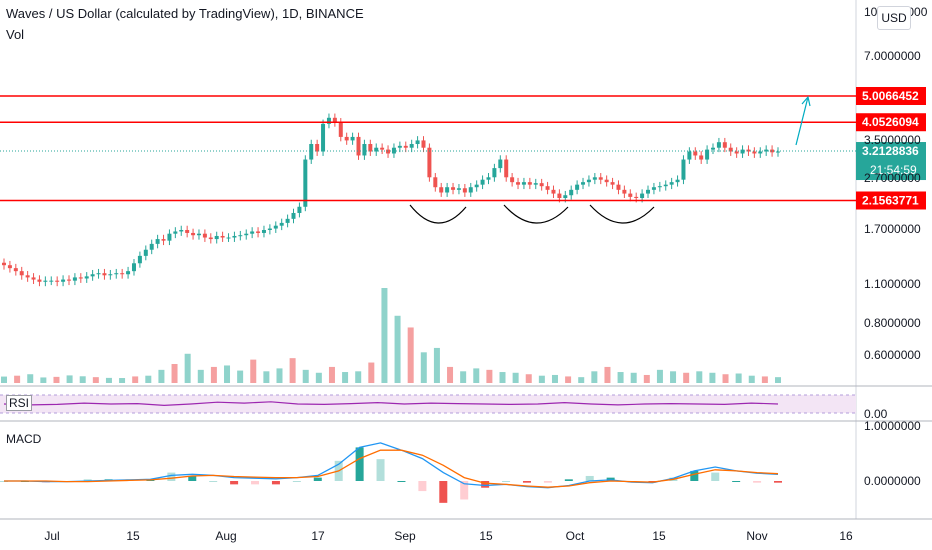 Image resolution: width=932 pixels, height=550 pixels. What do you see at coordinates (876, 414) in the screenshot?
I see `rsi-axis-tick: 0.00` at bounding box center [876, 414].